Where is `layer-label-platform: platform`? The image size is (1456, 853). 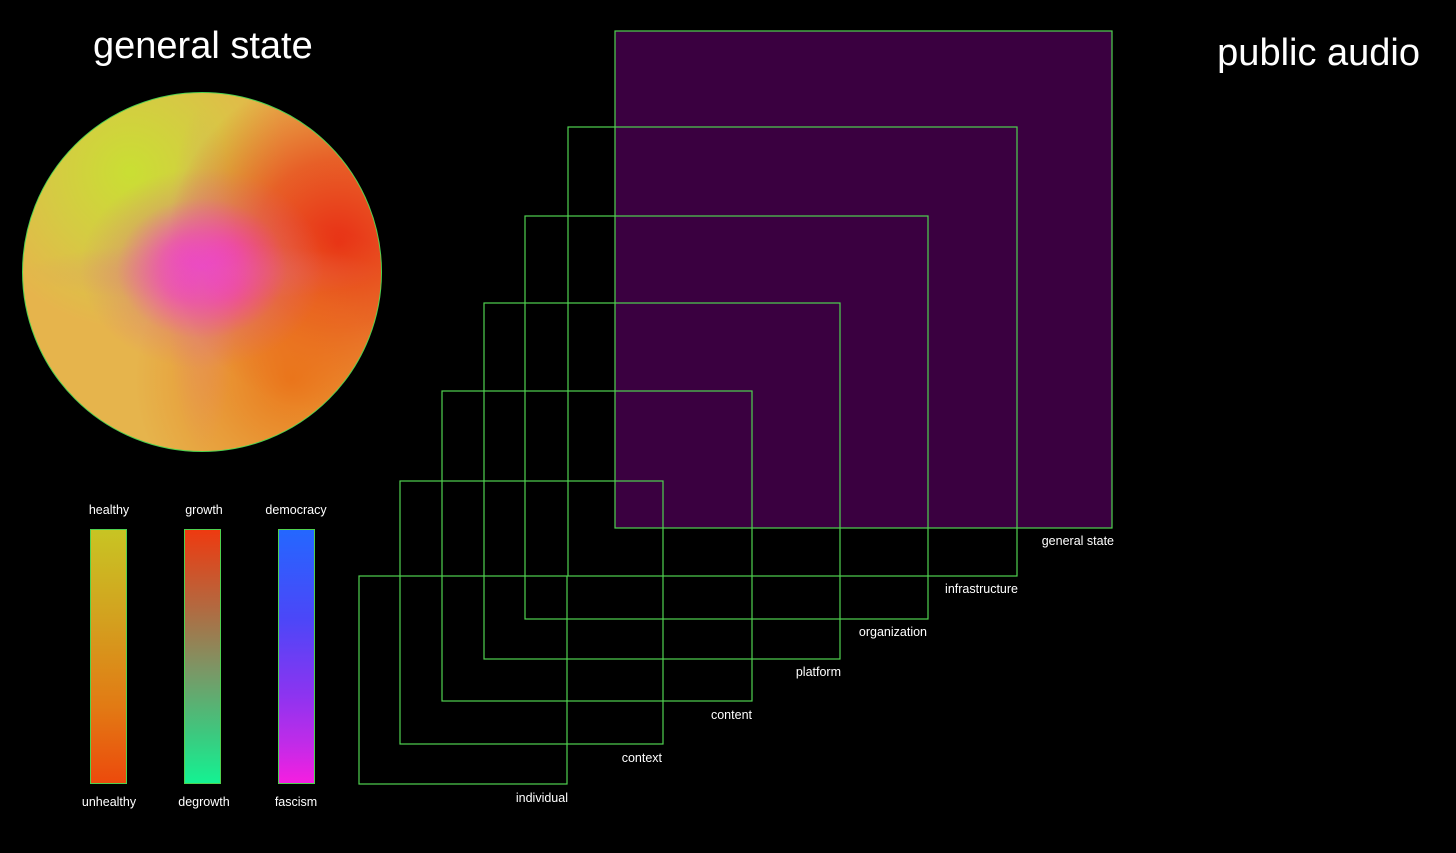
layer-label-platform: platform is located at coordinates (818, 672).